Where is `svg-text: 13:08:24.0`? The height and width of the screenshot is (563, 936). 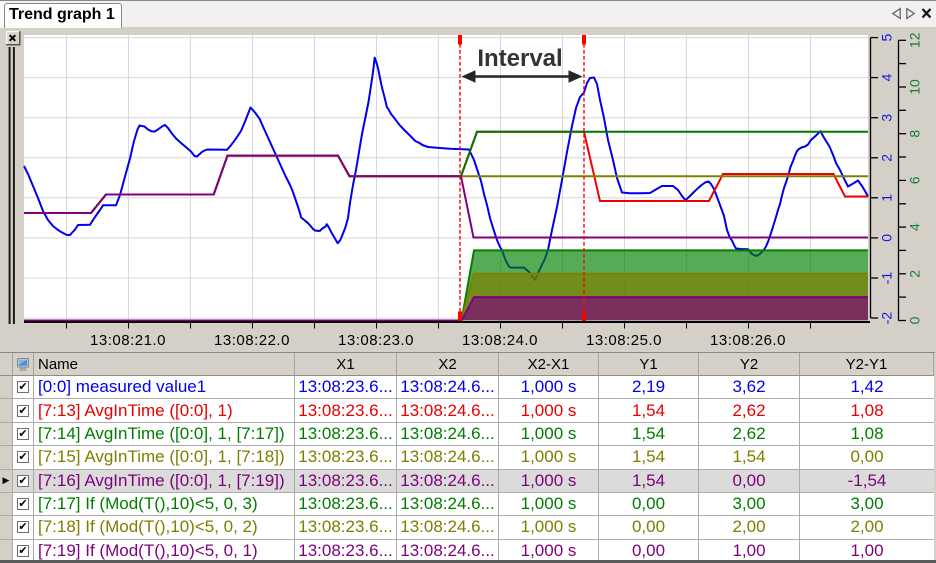 svg-text: 13:08:24.0 is located at coordinates (500, 340).